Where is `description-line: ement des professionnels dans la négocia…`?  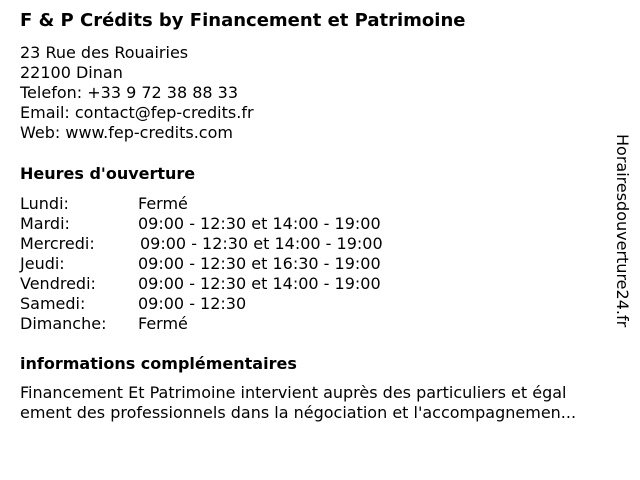 description-line: ement des professionnels dans la négocia… is located at coordinates (298, 412).